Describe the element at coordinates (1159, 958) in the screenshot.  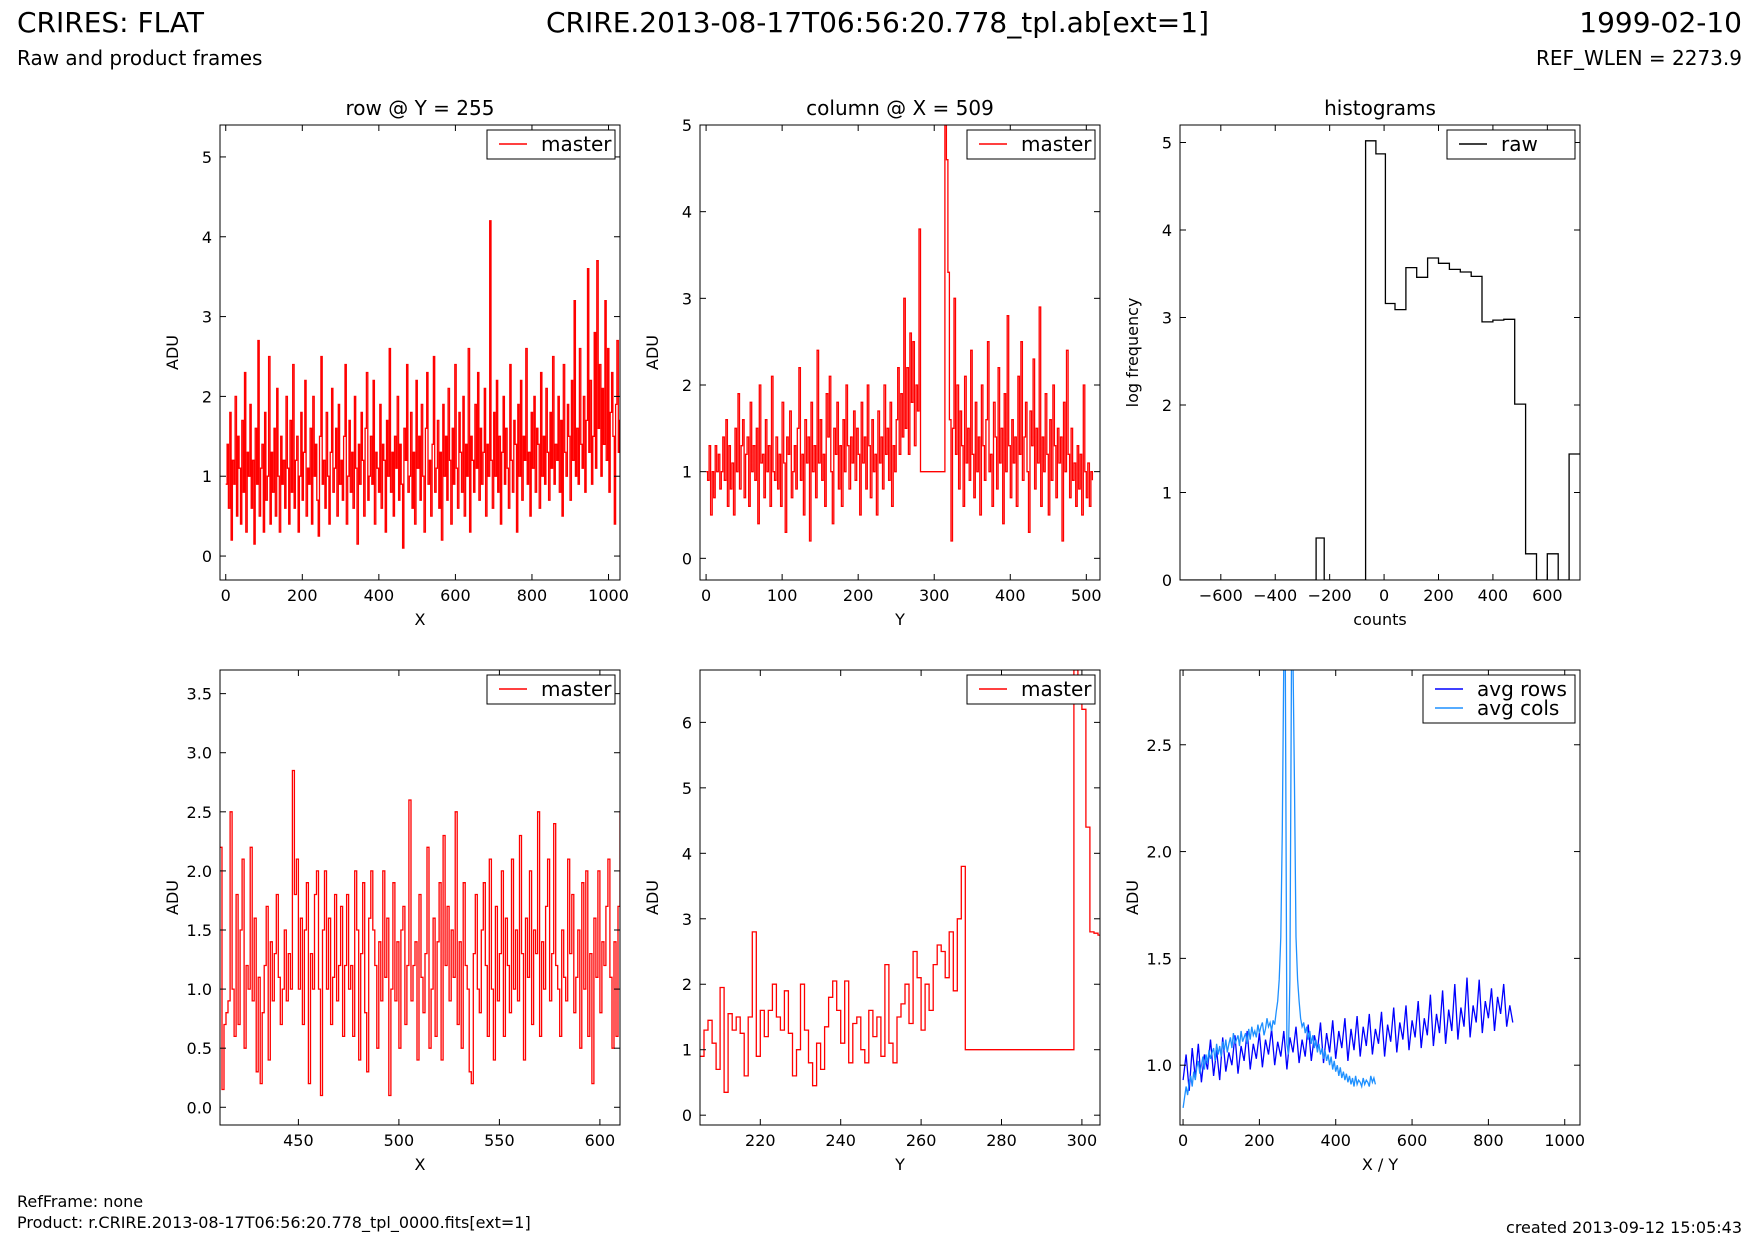
I see `y-tick-label: 1.5` at that location.